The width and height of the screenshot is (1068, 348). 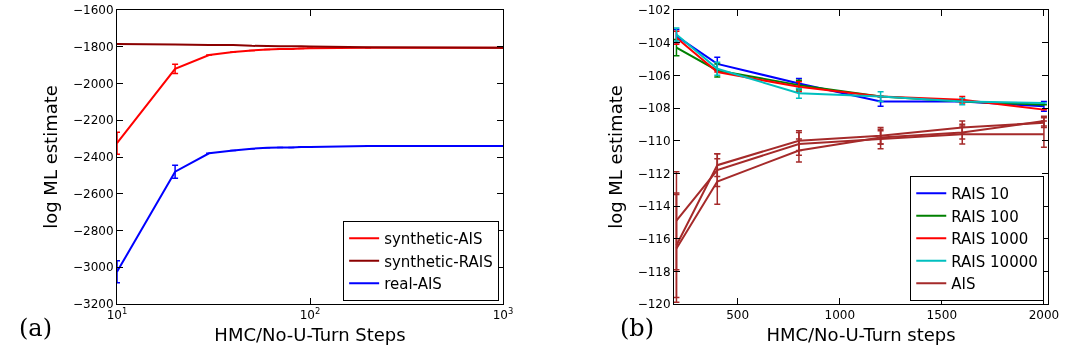 What do you see at coordinates (654, 42) in the screenshot?
I see `y-tick-label: −104` at bounding box center [654, 42].